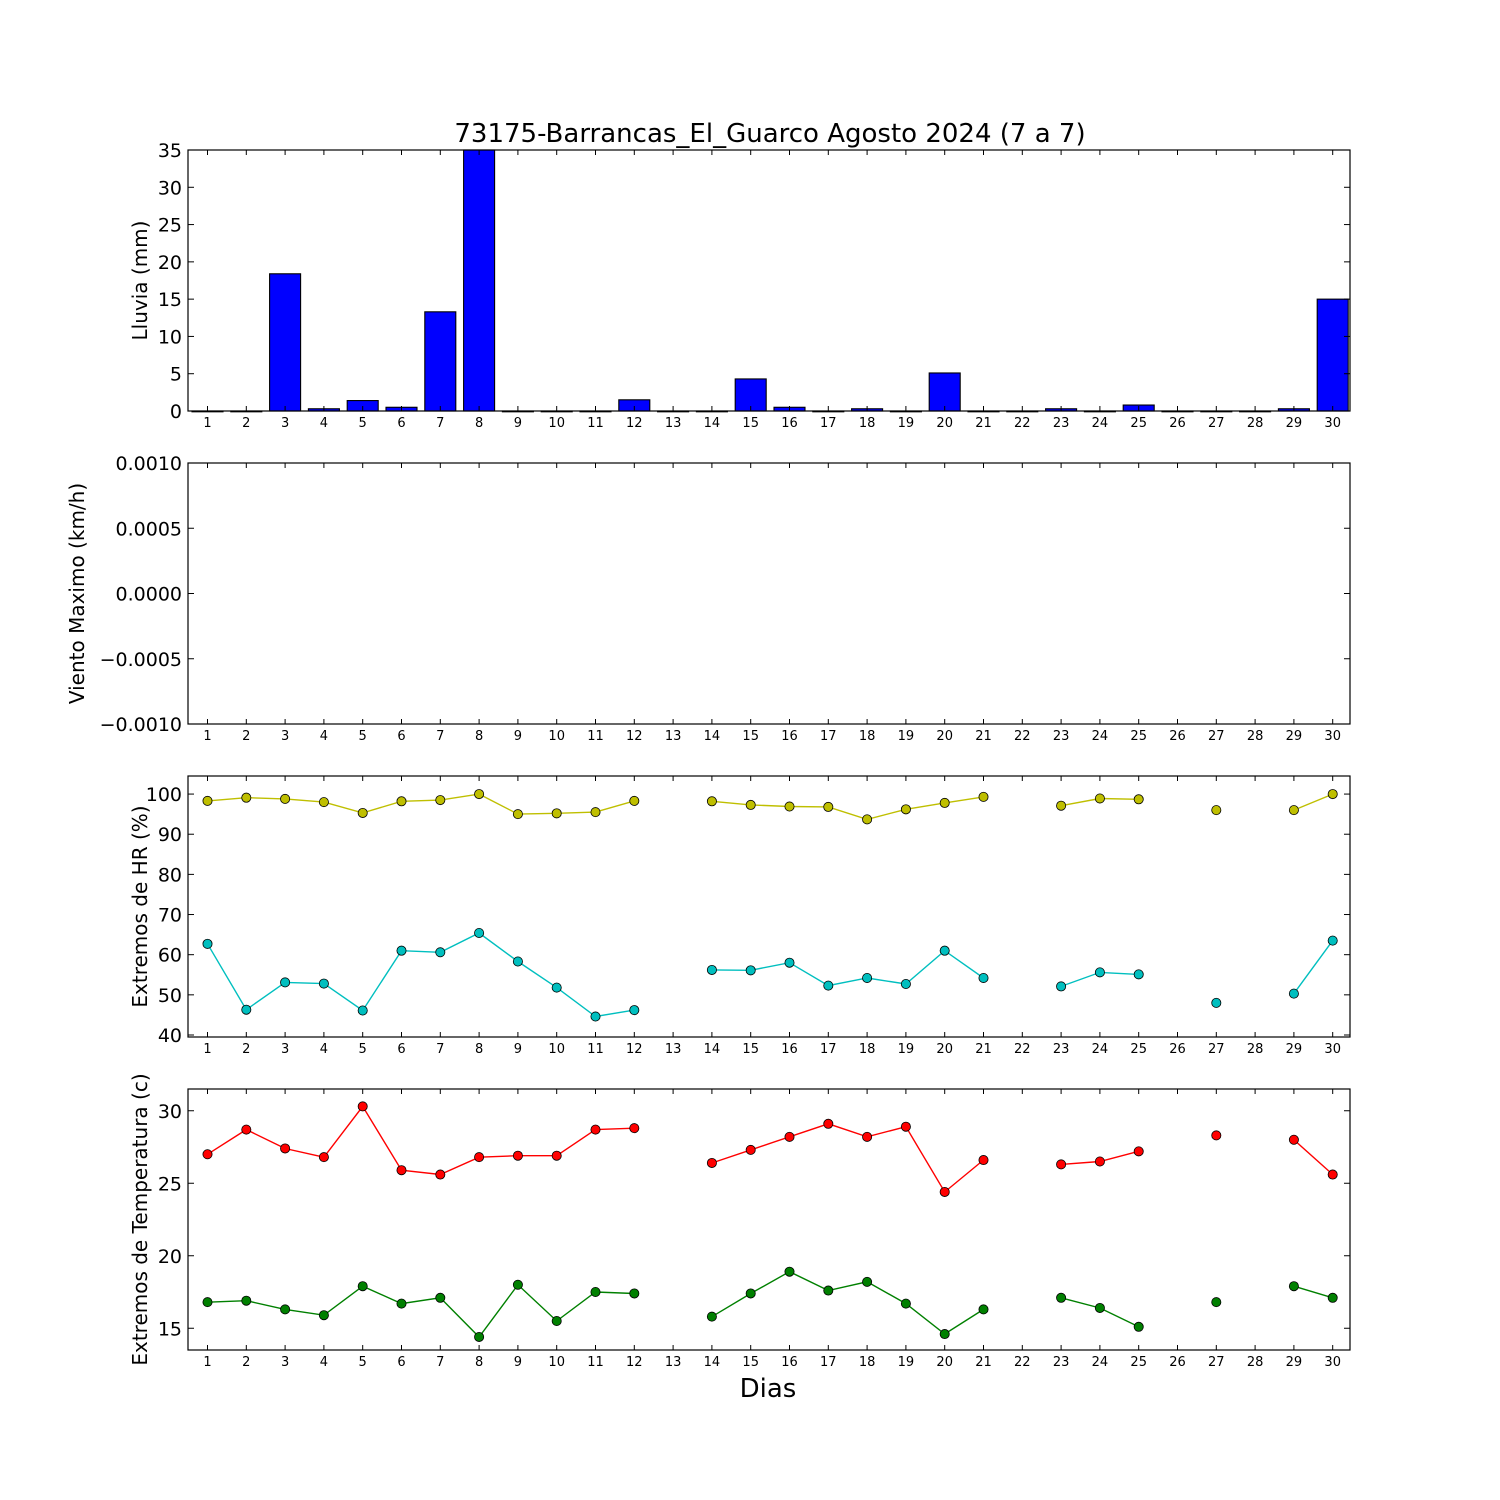 The width and height of the screenshot is (1500, 1500). I want to click on temperature-xtick-label: 29, so click(1294, 1362).